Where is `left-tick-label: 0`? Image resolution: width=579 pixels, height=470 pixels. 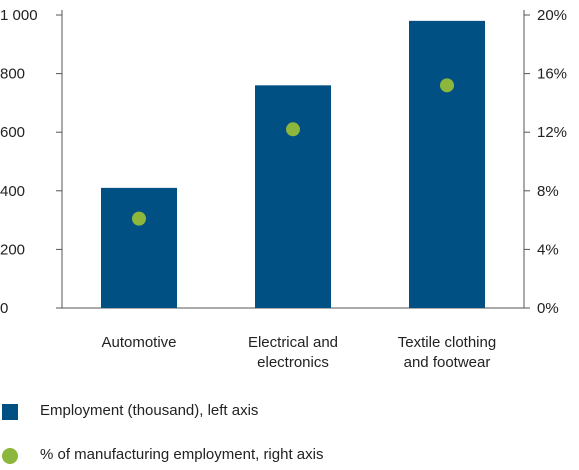
left-tick-label: 0 is located at coordinates (4, 308).